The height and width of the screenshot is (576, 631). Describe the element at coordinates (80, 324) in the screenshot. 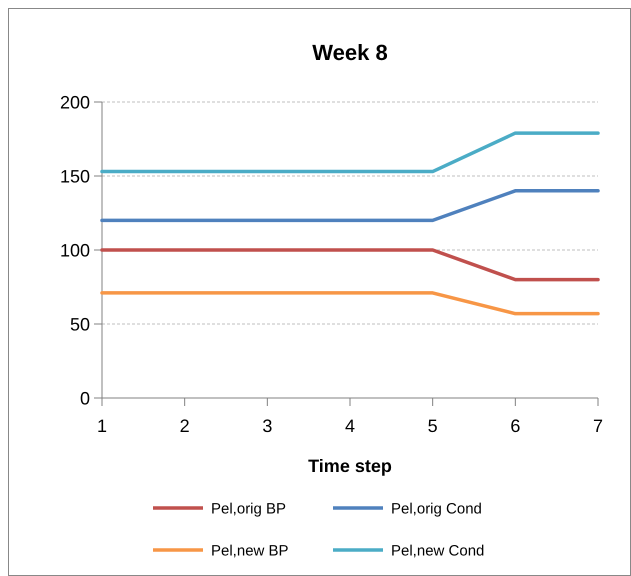

I see `y-tick-label: 50` at that location.